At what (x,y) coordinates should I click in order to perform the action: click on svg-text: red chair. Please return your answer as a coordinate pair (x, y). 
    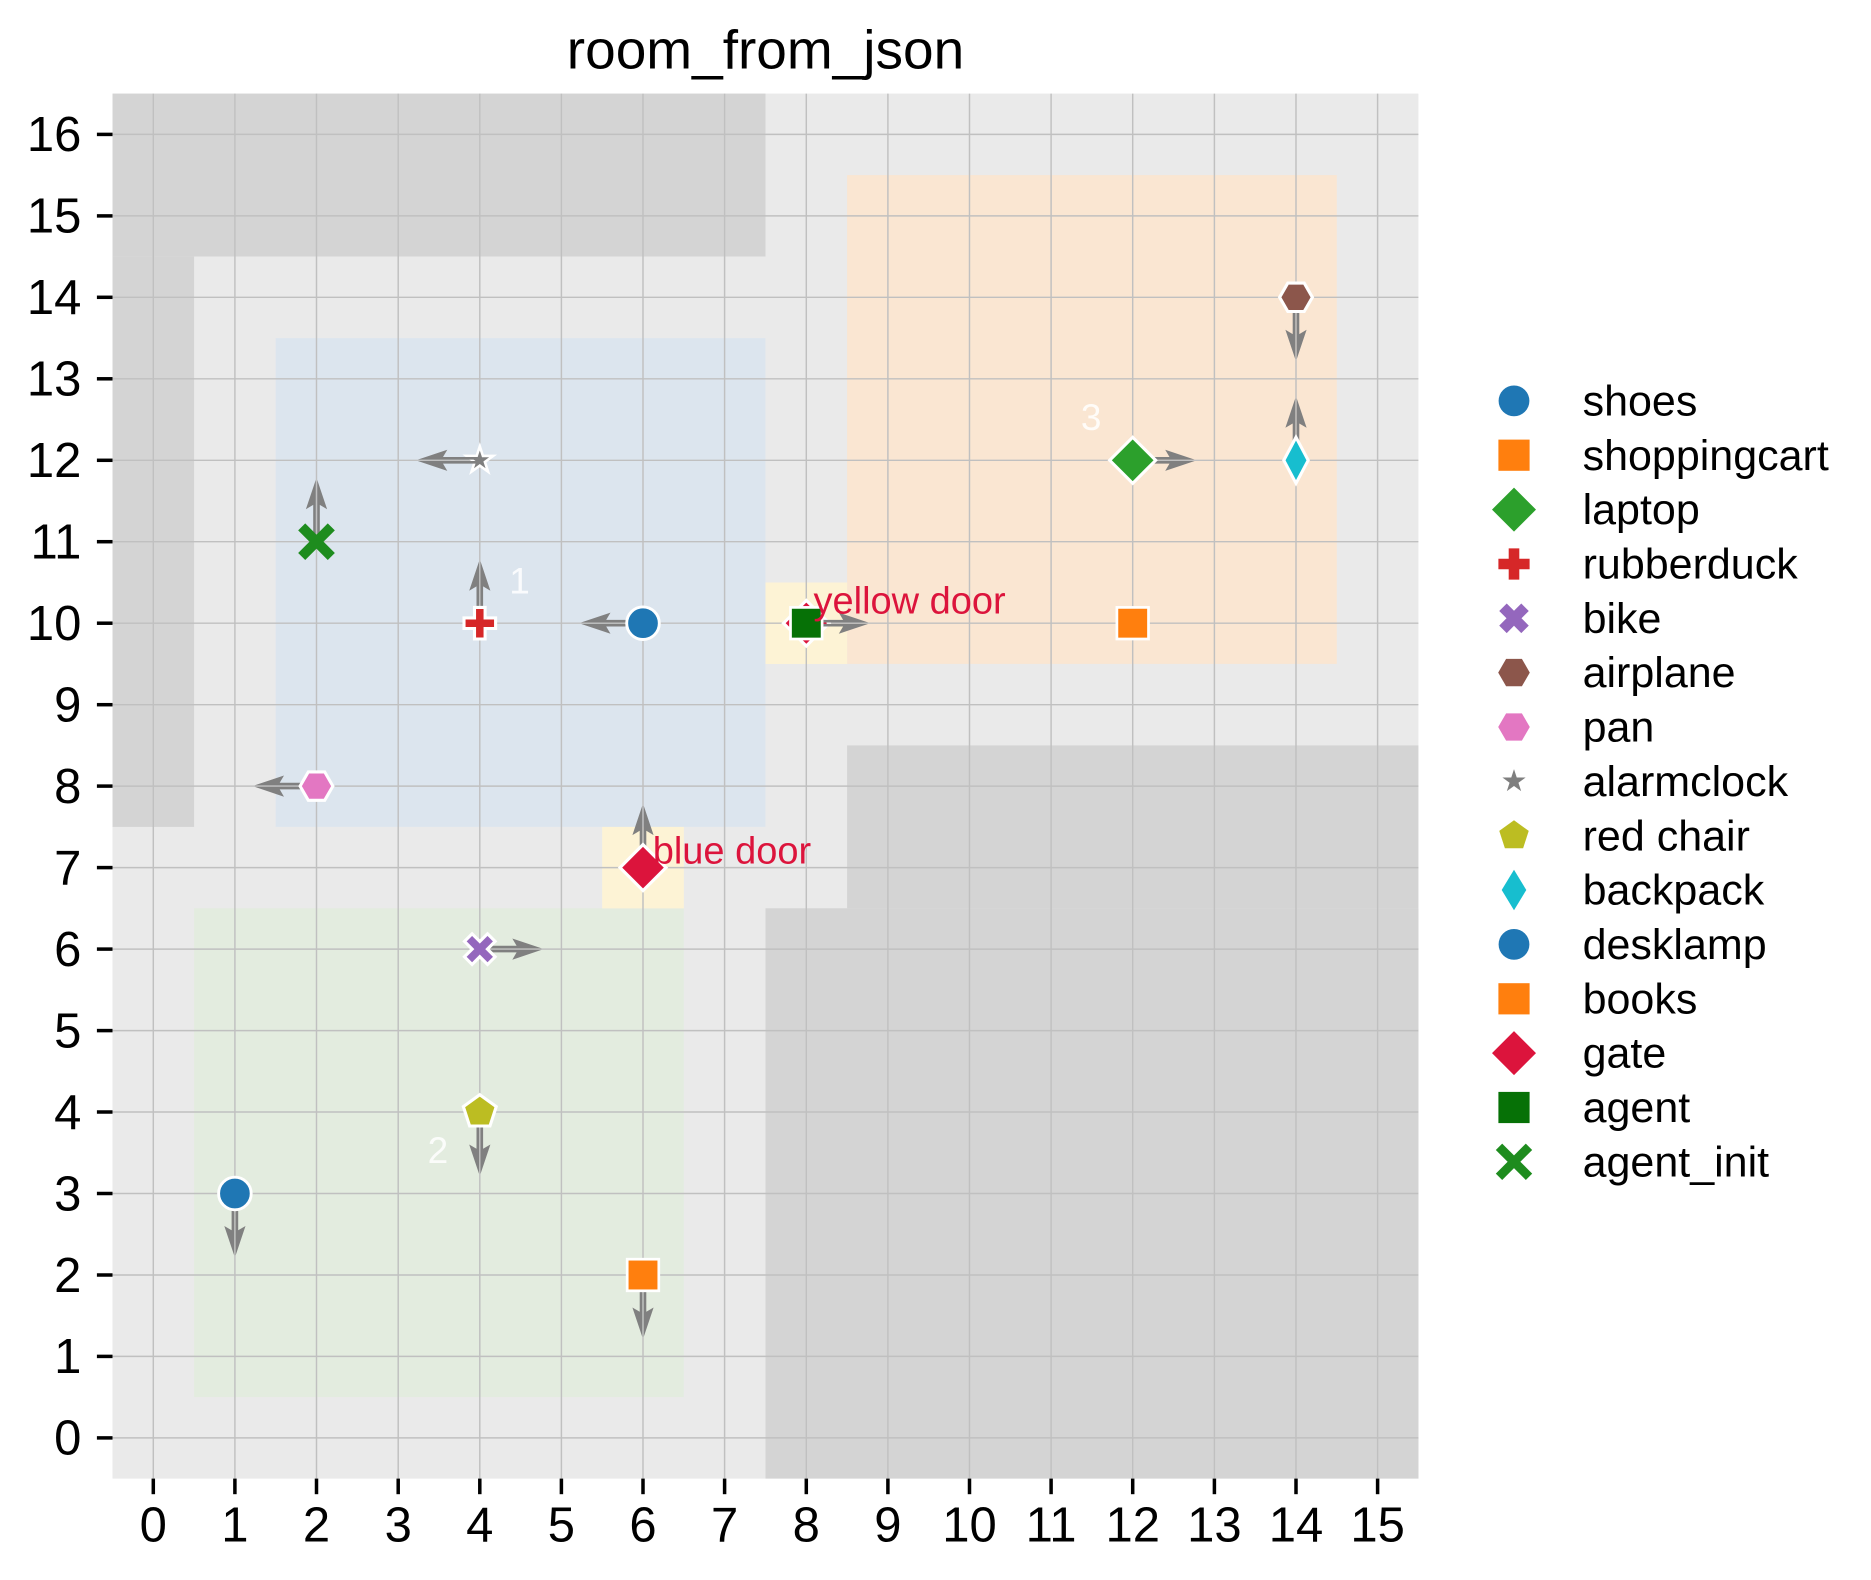
    Looking at the image, I should click on (1666, 836).